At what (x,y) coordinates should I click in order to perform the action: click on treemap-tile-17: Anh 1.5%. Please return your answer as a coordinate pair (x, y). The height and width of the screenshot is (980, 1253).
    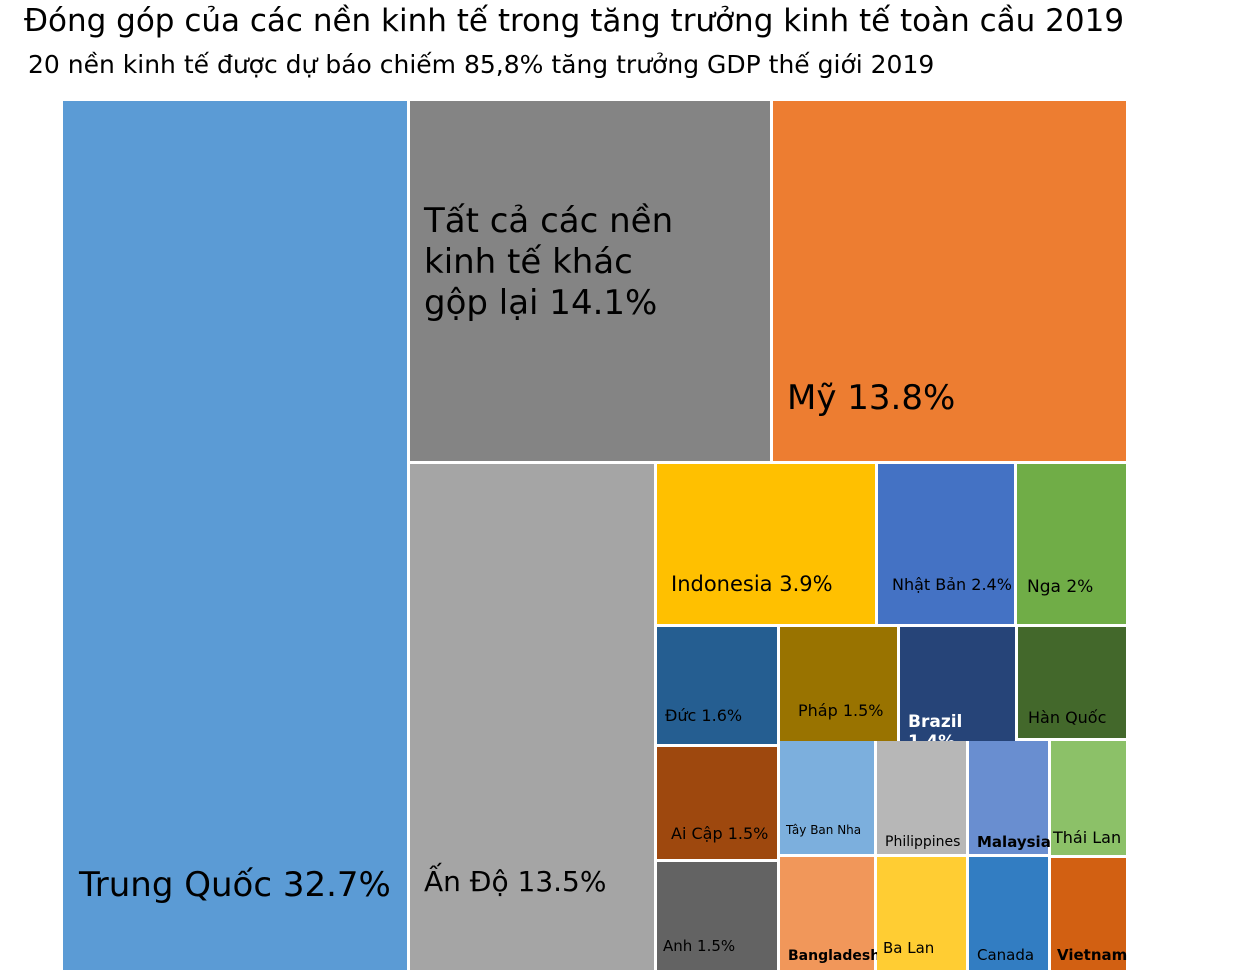
    Looking at the image, I should click on (718, 917).